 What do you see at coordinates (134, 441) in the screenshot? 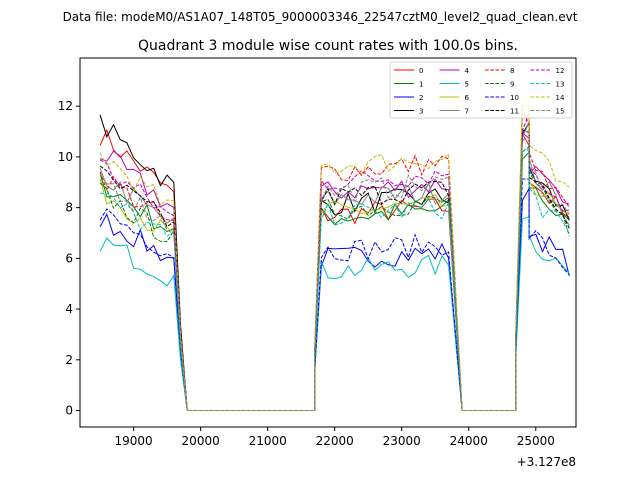
I see `x-tick-label: 19000` at bounding box center [134, 441].